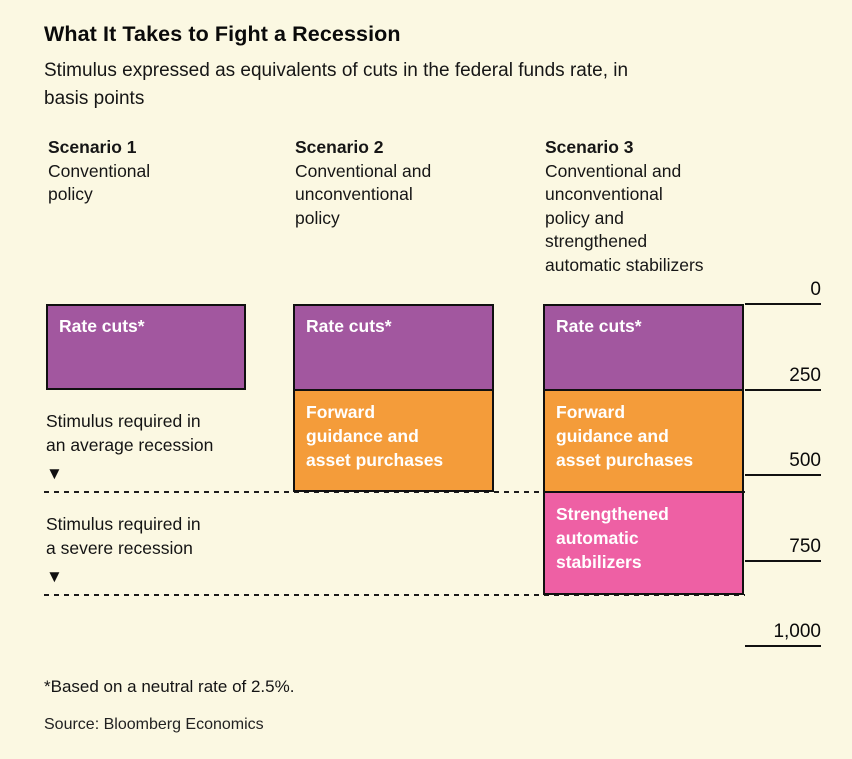 The height and width of the screenshot is (759, 852). What do you see at coordinates (94, 98) in the screenshot?
I see `chart-subtitle-line-2: basis points` at bounding box center [94, 98].